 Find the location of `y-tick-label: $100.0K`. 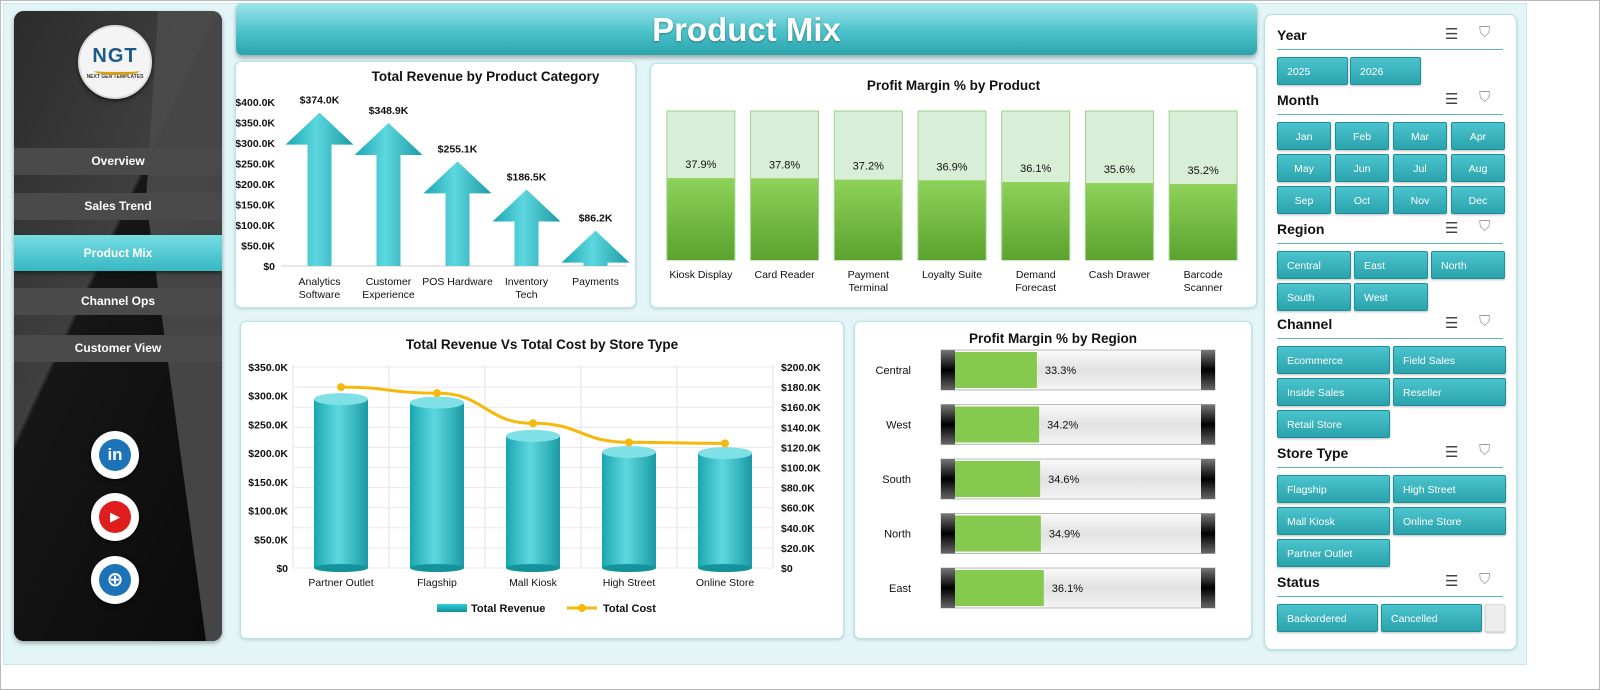

y-tick-label: $100.0K is located at coordinates (255, 226).